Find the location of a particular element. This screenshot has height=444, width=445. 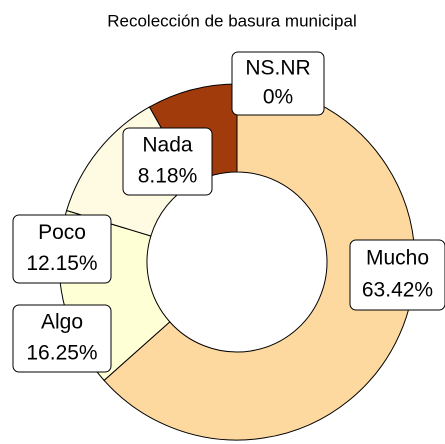

slice-label: Nada 8.18% is located at coordinates (167, 161).